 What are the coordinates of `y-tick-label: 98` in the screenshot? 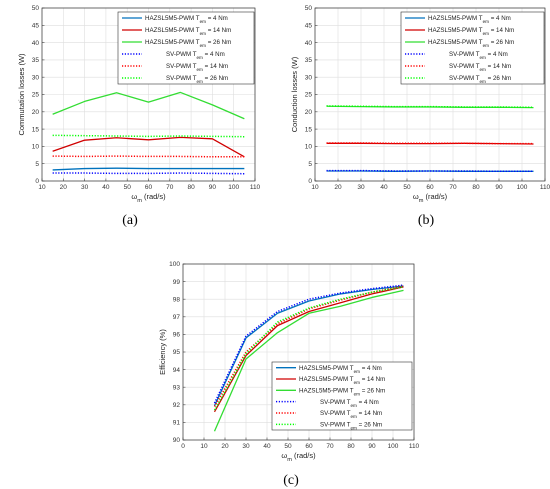 It's located at (177, 299).